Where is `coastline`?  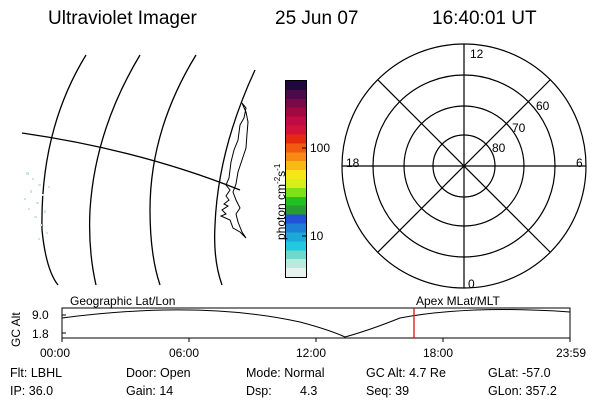 coastline is located at coordinates (234, 170).